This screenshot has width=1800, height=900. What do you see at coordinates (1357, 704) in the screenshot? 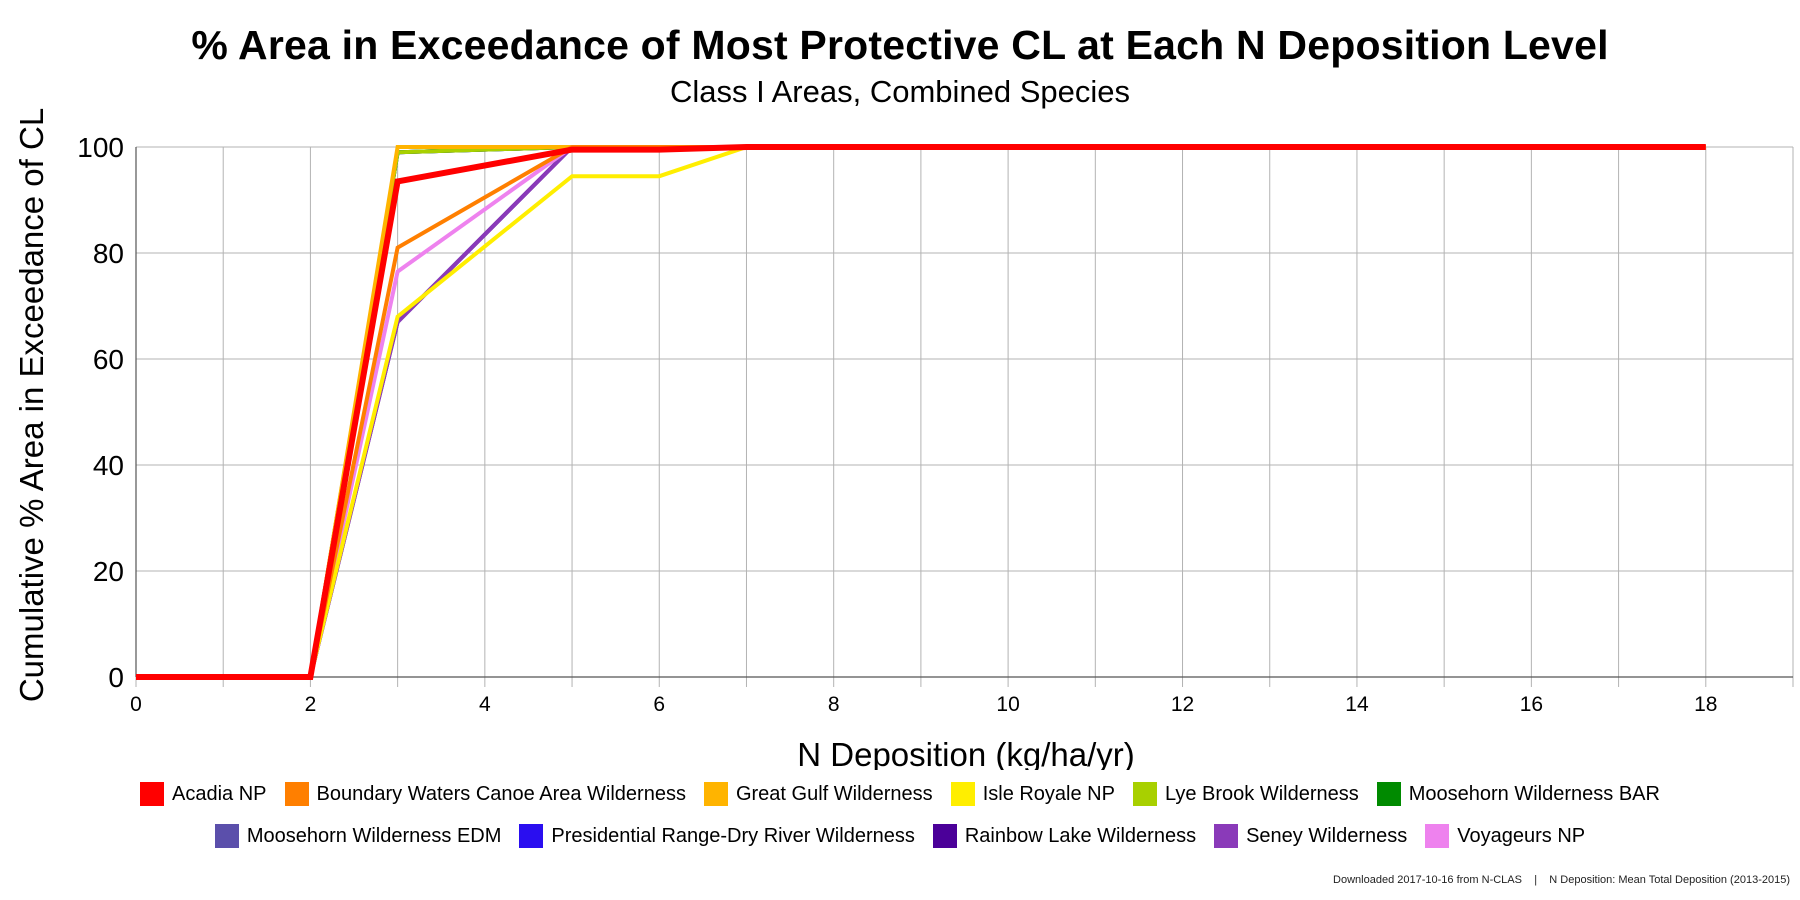
I see `x-tick-label: 14` at bounding box center [1357, 704].